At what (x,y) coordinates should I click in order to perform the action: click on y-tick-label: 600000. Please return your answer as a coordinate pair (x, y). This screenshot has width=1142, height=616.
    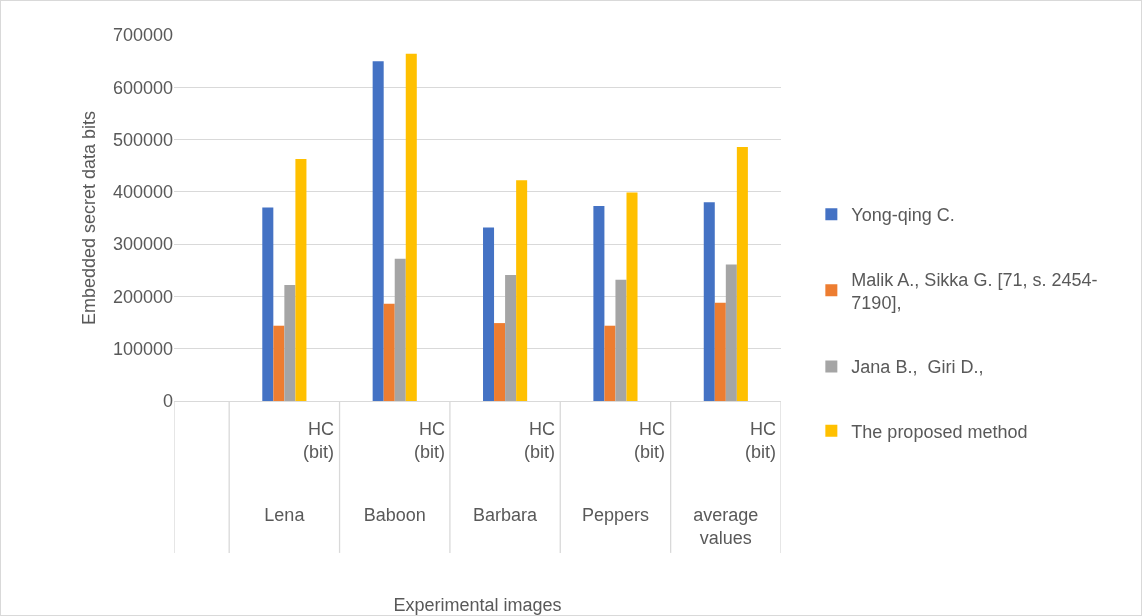
    Looking at the image, I should click on (142, 87).